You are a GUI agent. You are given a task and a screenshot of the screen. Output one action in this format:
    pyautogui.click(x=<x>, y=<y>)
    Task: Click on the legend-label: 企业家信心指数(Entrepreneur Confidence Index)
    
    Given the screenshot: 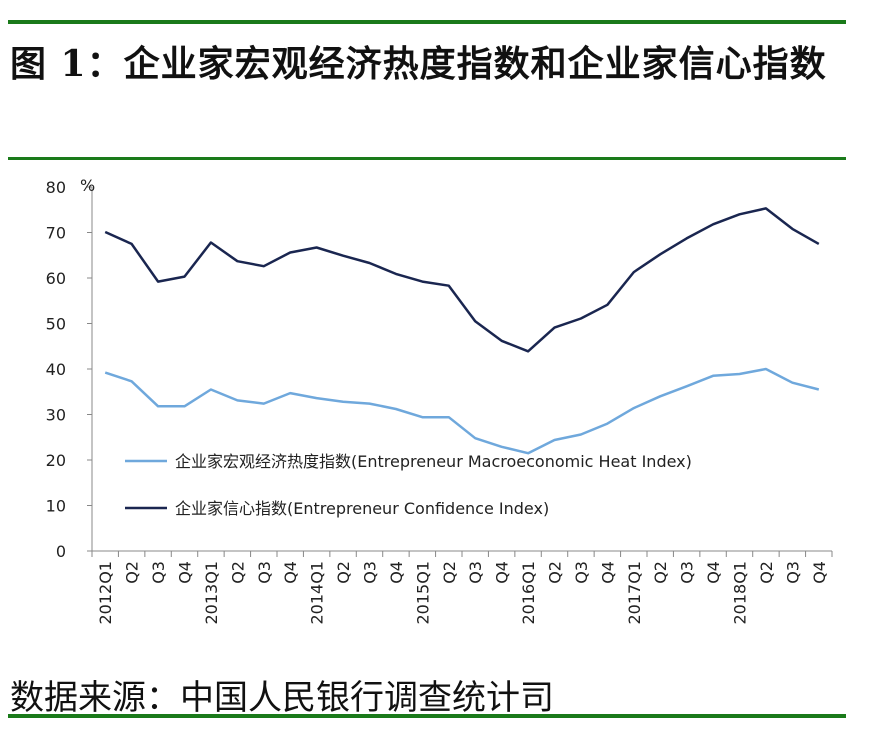 What is the action you would take?
    pyautogui.click(x=362, y=508)
    